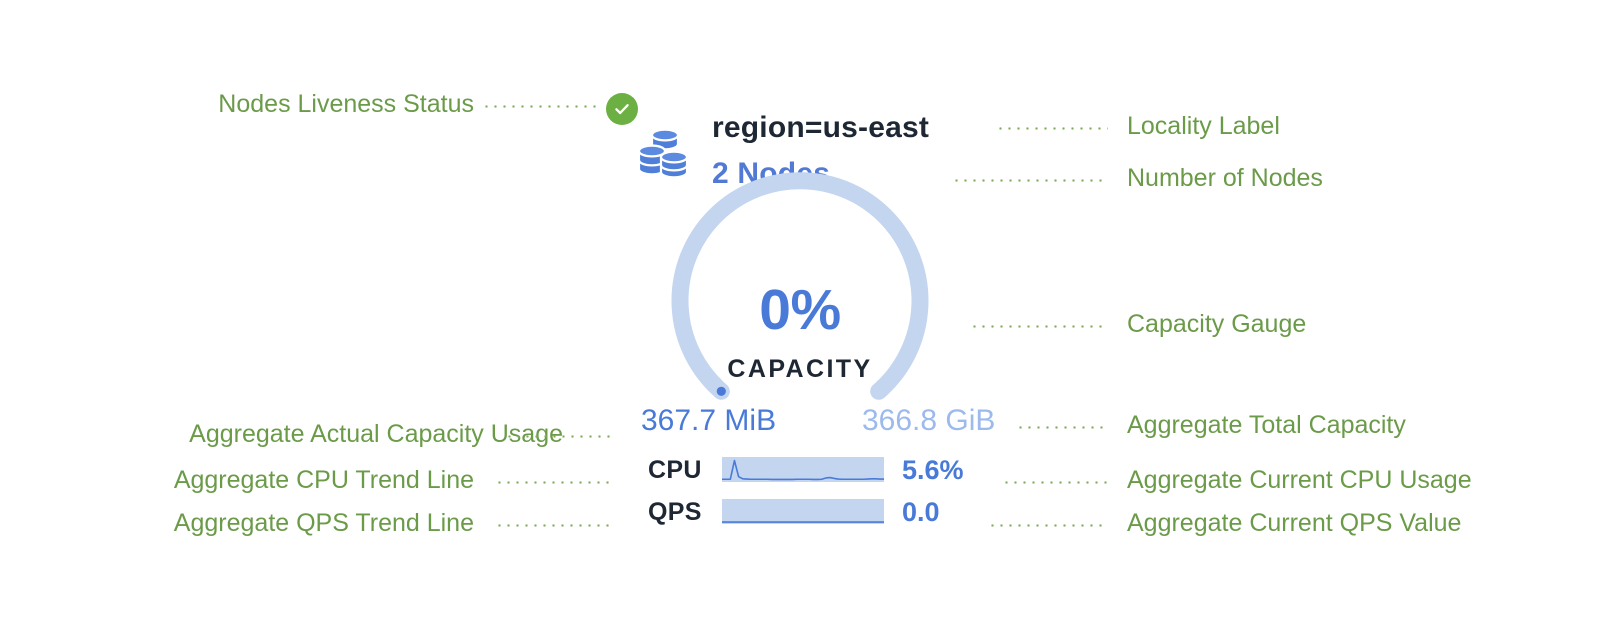 This screenshot has height=644, width=1602. What do you see at coordinates (555, 525) in the screenshot?
I see `leader-aggregate-qps-trend-line` at bounding box center [555, 525].